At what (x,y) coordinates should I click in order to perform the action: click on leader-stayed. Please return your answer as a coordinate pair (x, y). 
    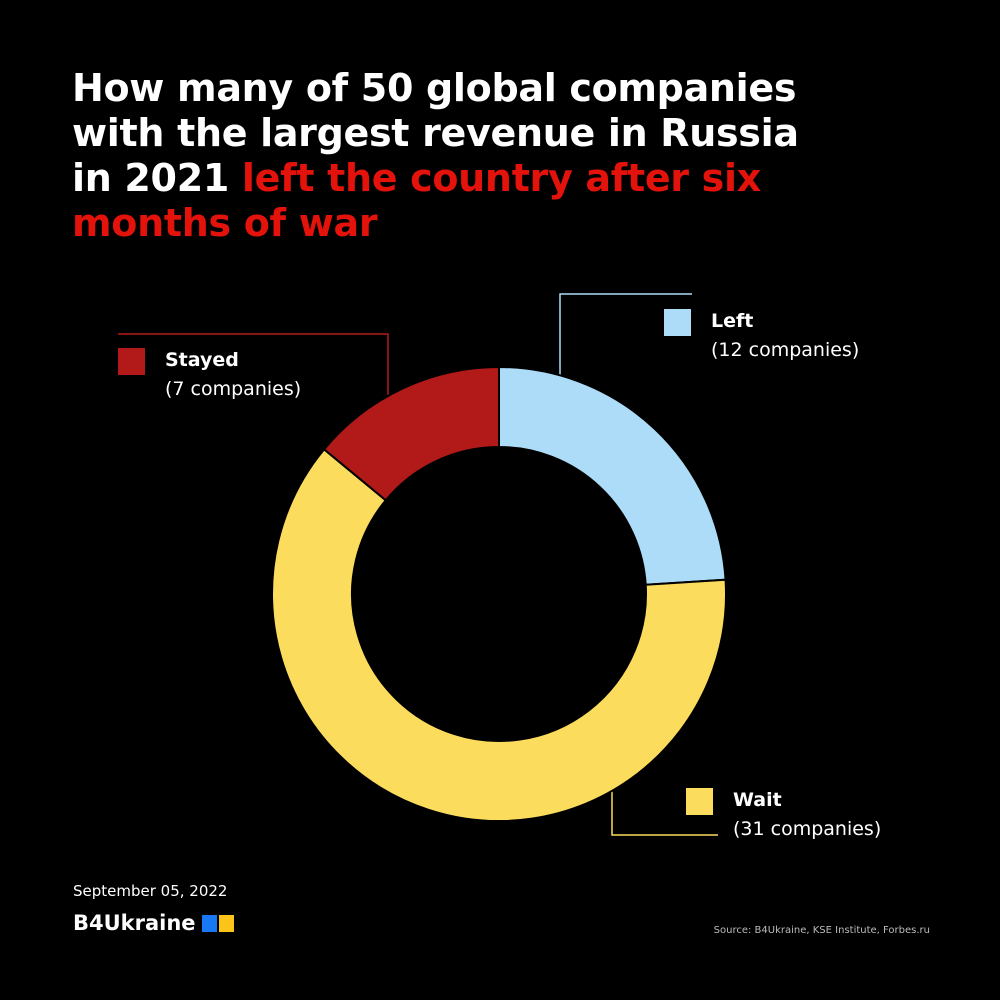
    Looking at the image, I should click on (253, 364).